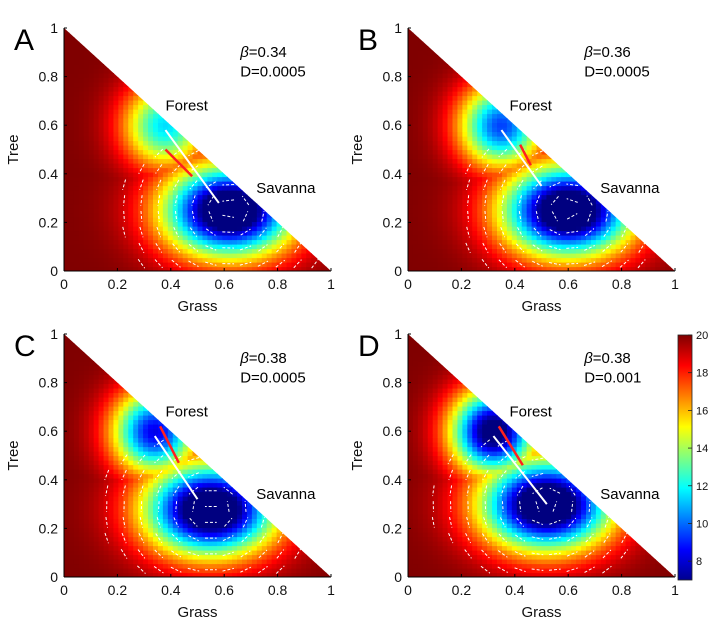  Describe the element at coordinates (702, 411) in the screenshot. I see `colorbar-tick-label: 16` at that location.